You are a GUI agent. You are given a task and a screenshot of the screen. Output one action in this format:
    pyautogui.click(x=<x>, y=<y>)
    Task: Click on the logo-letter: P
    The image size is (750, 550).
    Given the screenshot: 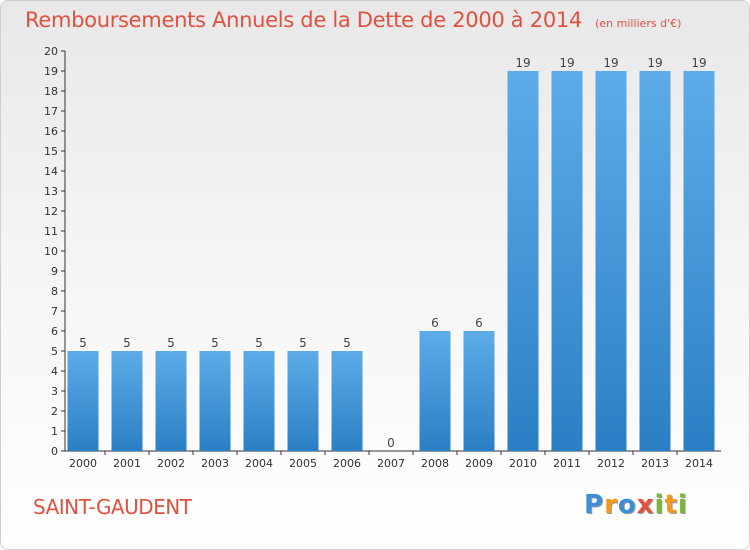 What is the action you would take?
    pyautogui.click(x=594, y=505)
    